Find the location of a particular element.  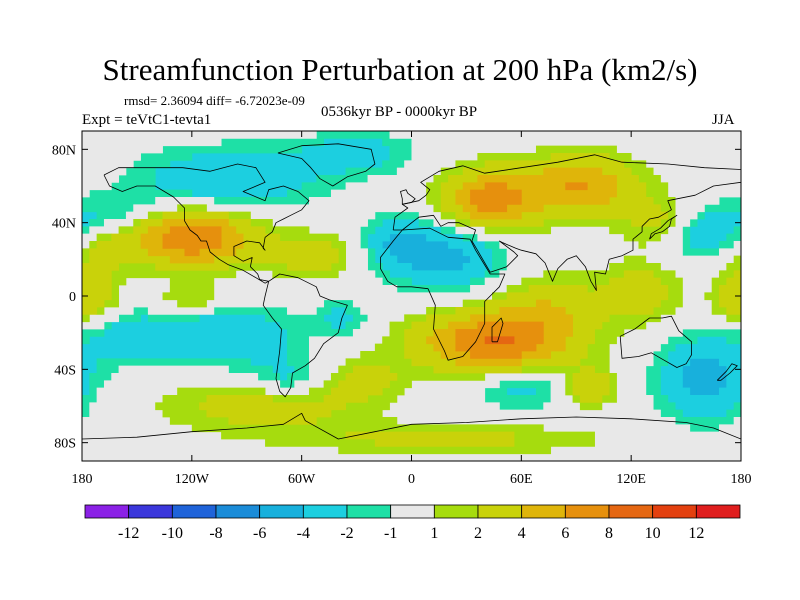

colorbar-label: -2 is located at coordinates (346, 533).